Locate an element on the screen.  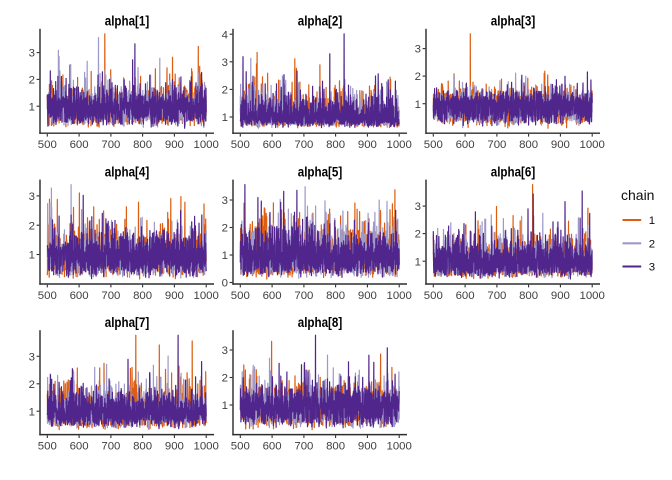
svg-text: 4 is located at coordinates (225, 35).